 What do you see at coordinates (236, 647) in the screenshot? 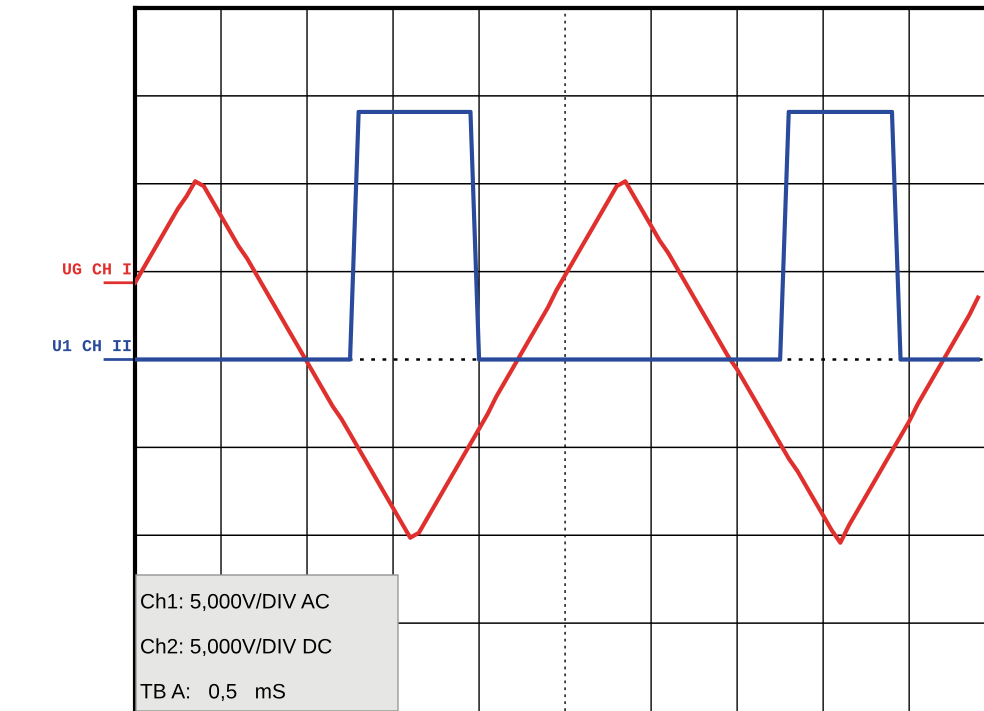
I see `text: Ch2: 5,000V/DIV DC` at bounding box center [236, 647].